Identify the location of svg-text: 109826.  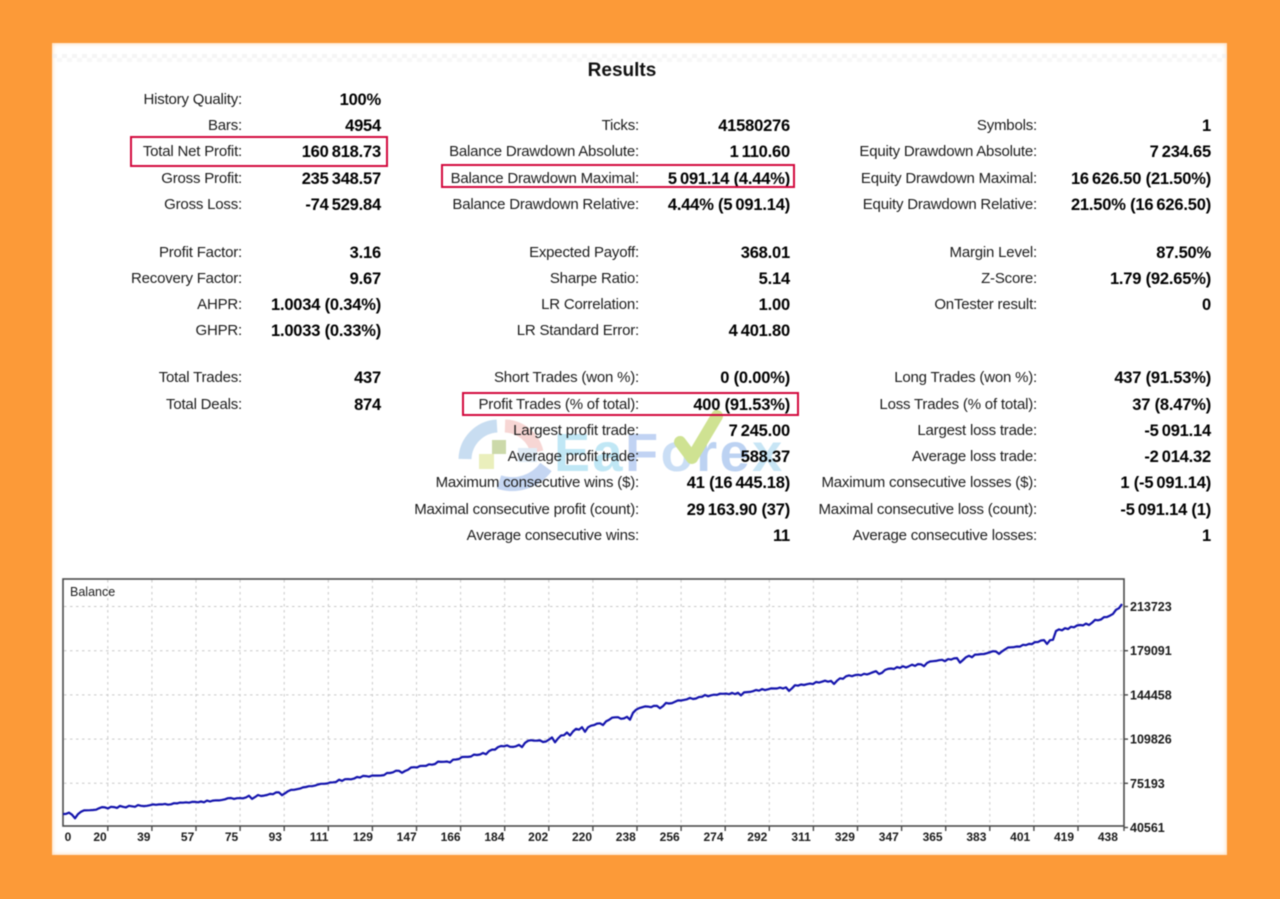
(1151, 740).